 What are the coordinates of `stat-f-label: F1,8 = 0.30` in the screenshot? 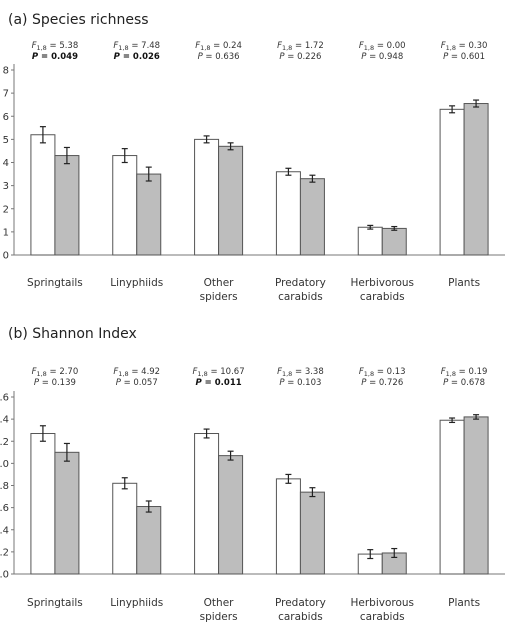 It's located at (464, 46).